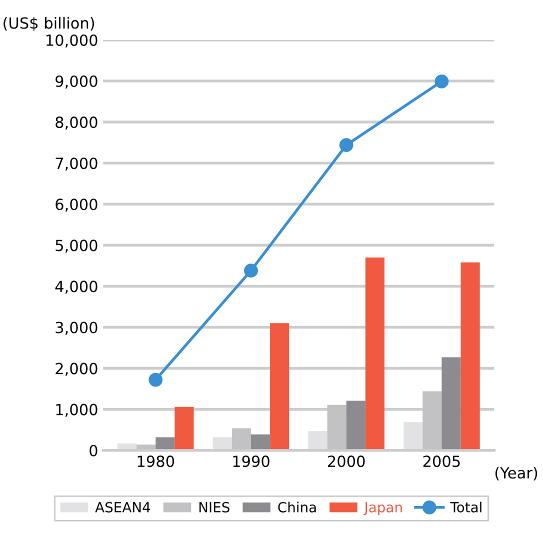  Describe the element at coordinates (441, 462) in the screenshot. I see `x-tick-label: 2005` at that location.